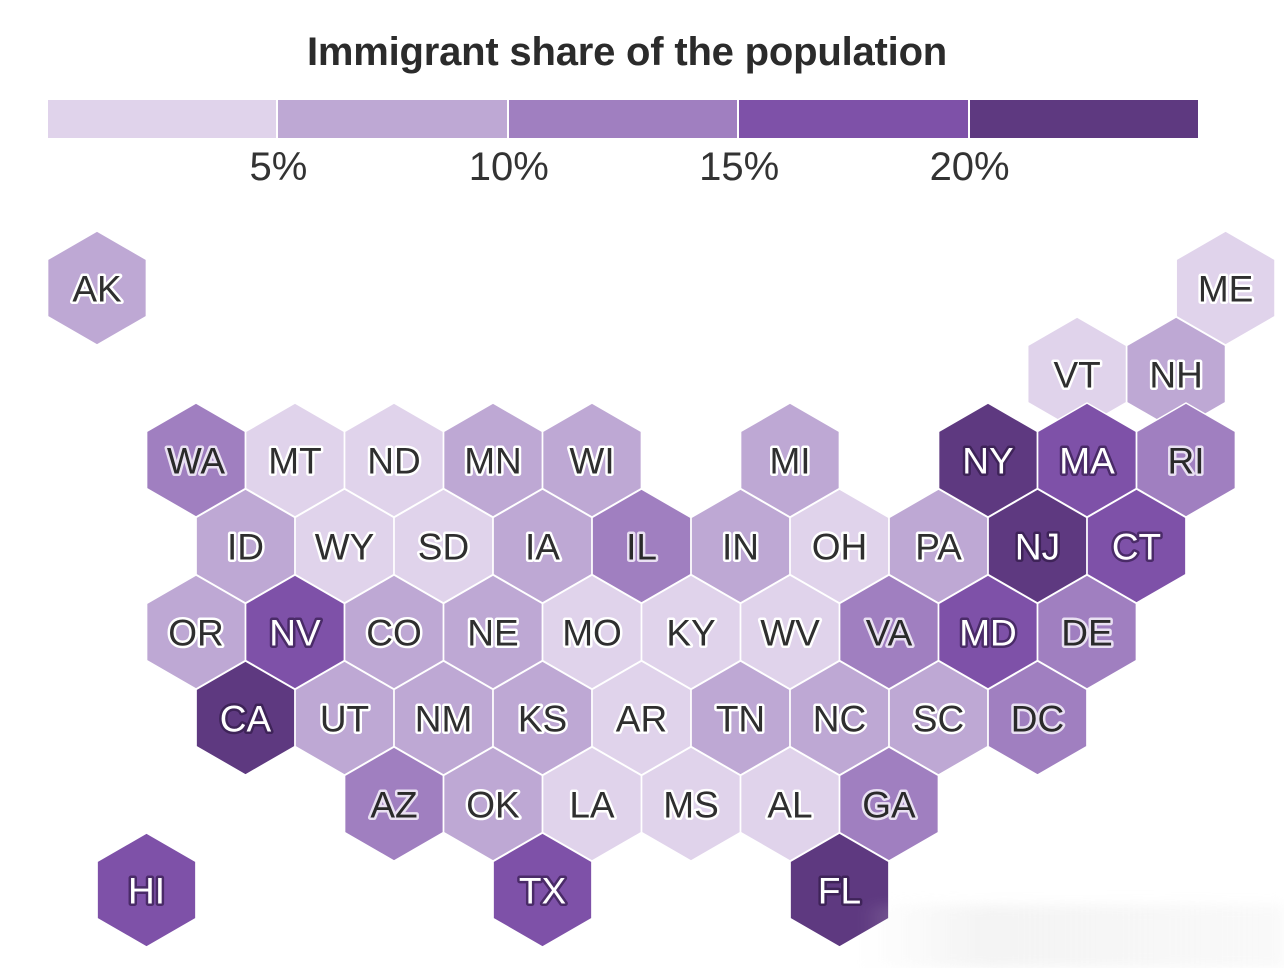 This screenshot has width=1284, height=968. What do you see at coordinates (345, 547) in the screenshot?
I see `state-label: WY` at bounding box center [345, 547].